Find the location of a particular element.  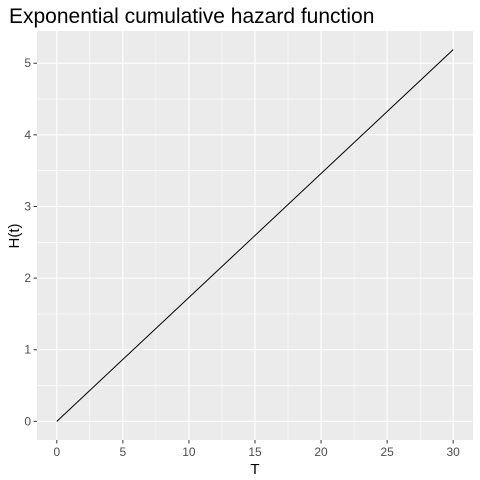

x-tick-label: 30 is located at coordinates (454, 452).